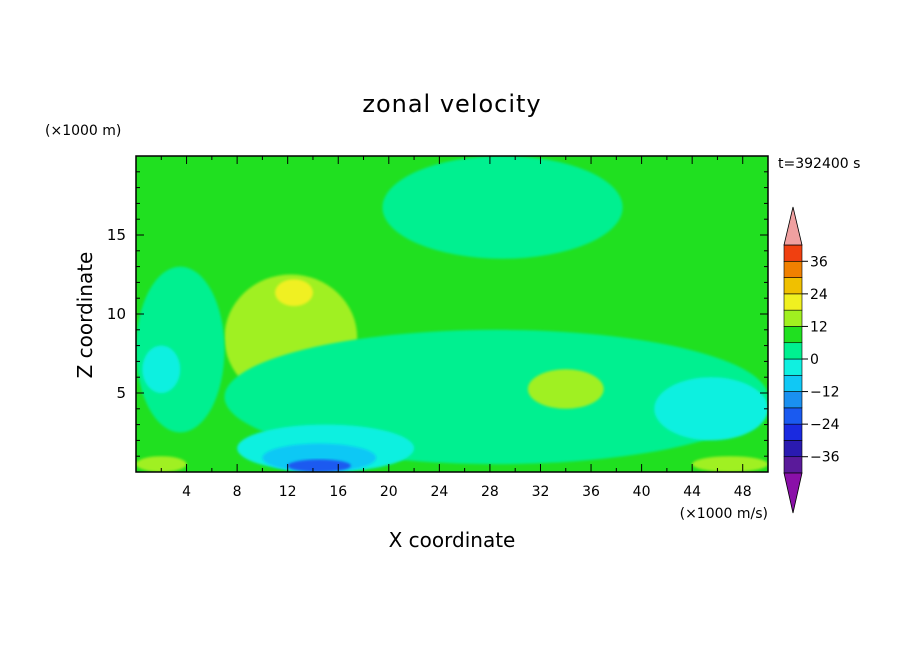 This screenshot has width=904, height=654. What do you see at coordinates (338, 492) in the screenshot?
I see `x-tick-label: 16` at bounding box center [338, 492].